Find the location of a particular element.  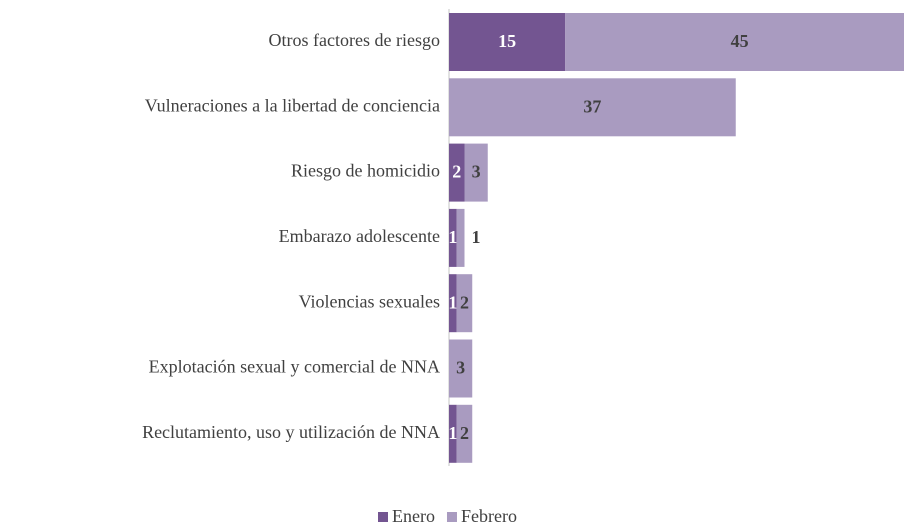

category-label: Riesgo de homicidio is located at coordinates (365, 171).